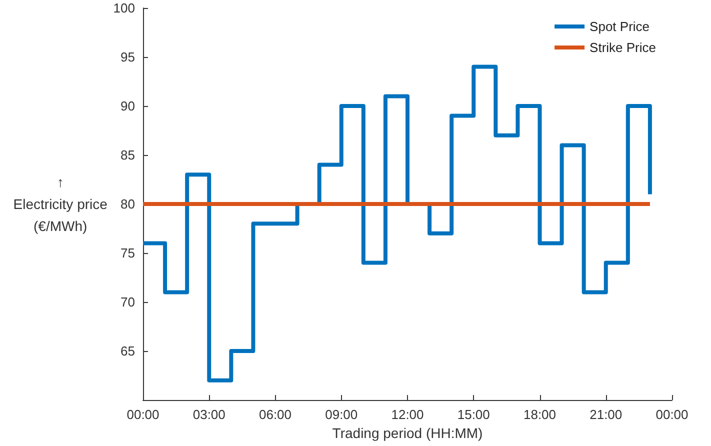 This screenshot has width=711, height=446. I want to click on y-tick-label: 95, so click(127, 57).